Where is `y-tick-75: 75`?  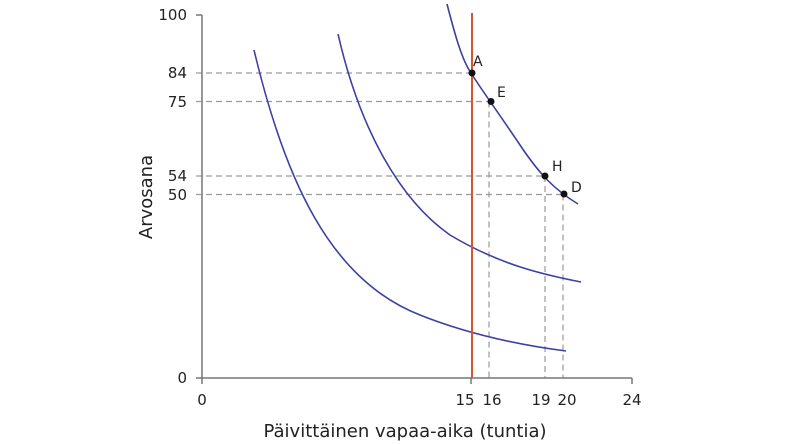
y-tick-75: 75 is located at coordinates (177, 102).